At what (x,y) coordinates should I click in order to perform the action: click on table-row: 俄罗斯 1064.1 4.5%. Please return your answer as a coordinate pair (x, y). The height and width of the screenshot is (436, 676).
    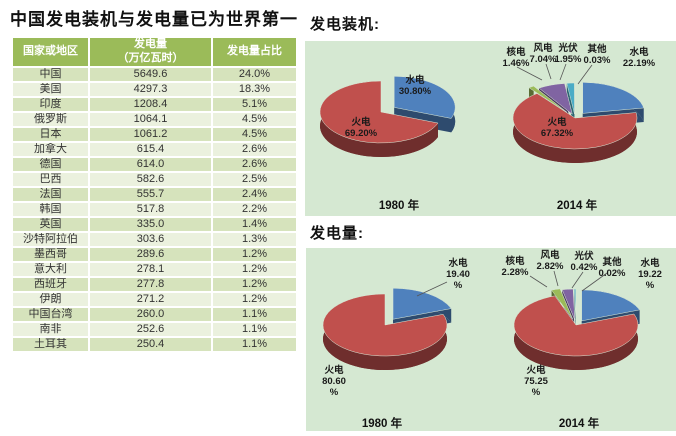
    Looking at the image, I should click on (154, 119).